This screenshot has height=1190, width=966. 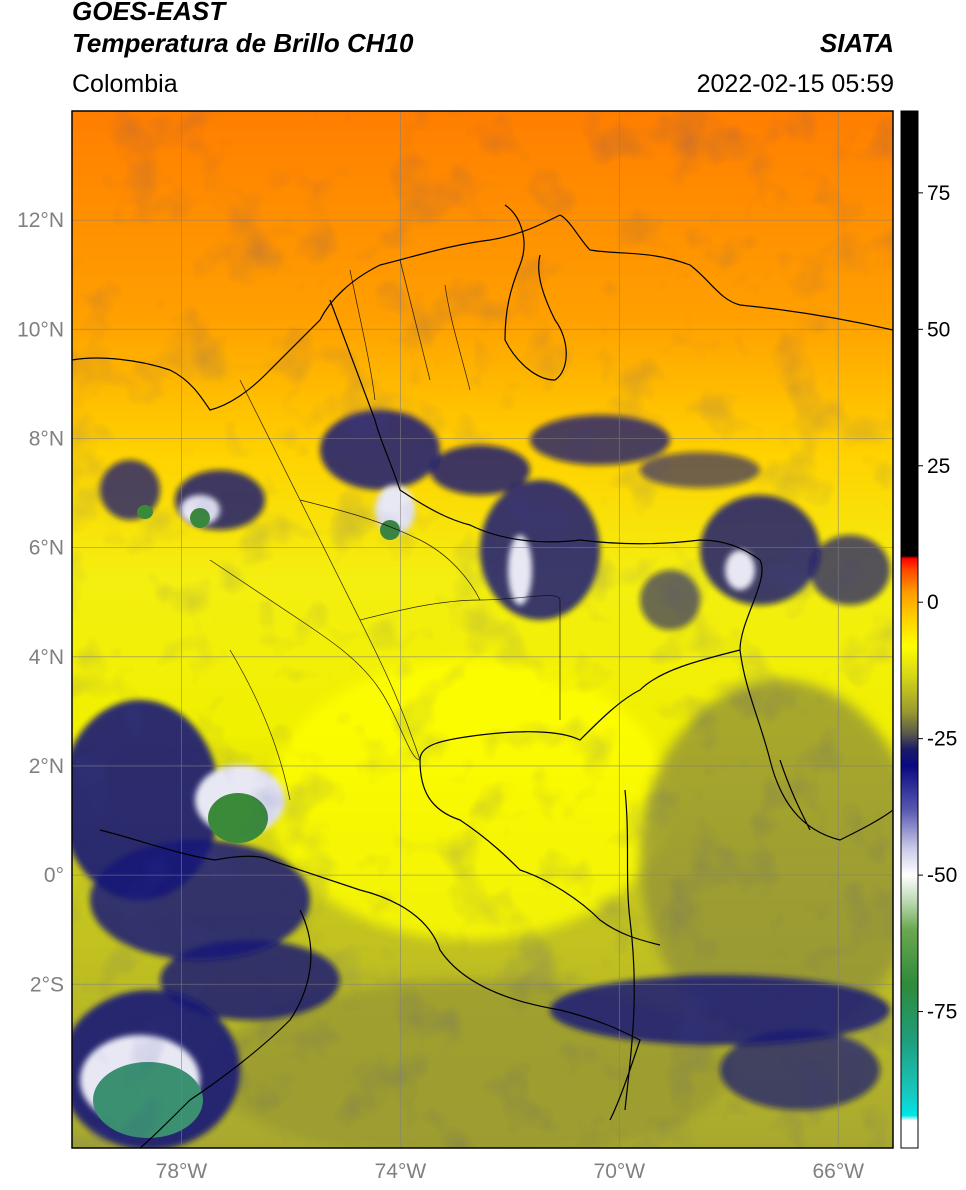 I want to click on colorbar-gradient, so click(x=909, y=629).